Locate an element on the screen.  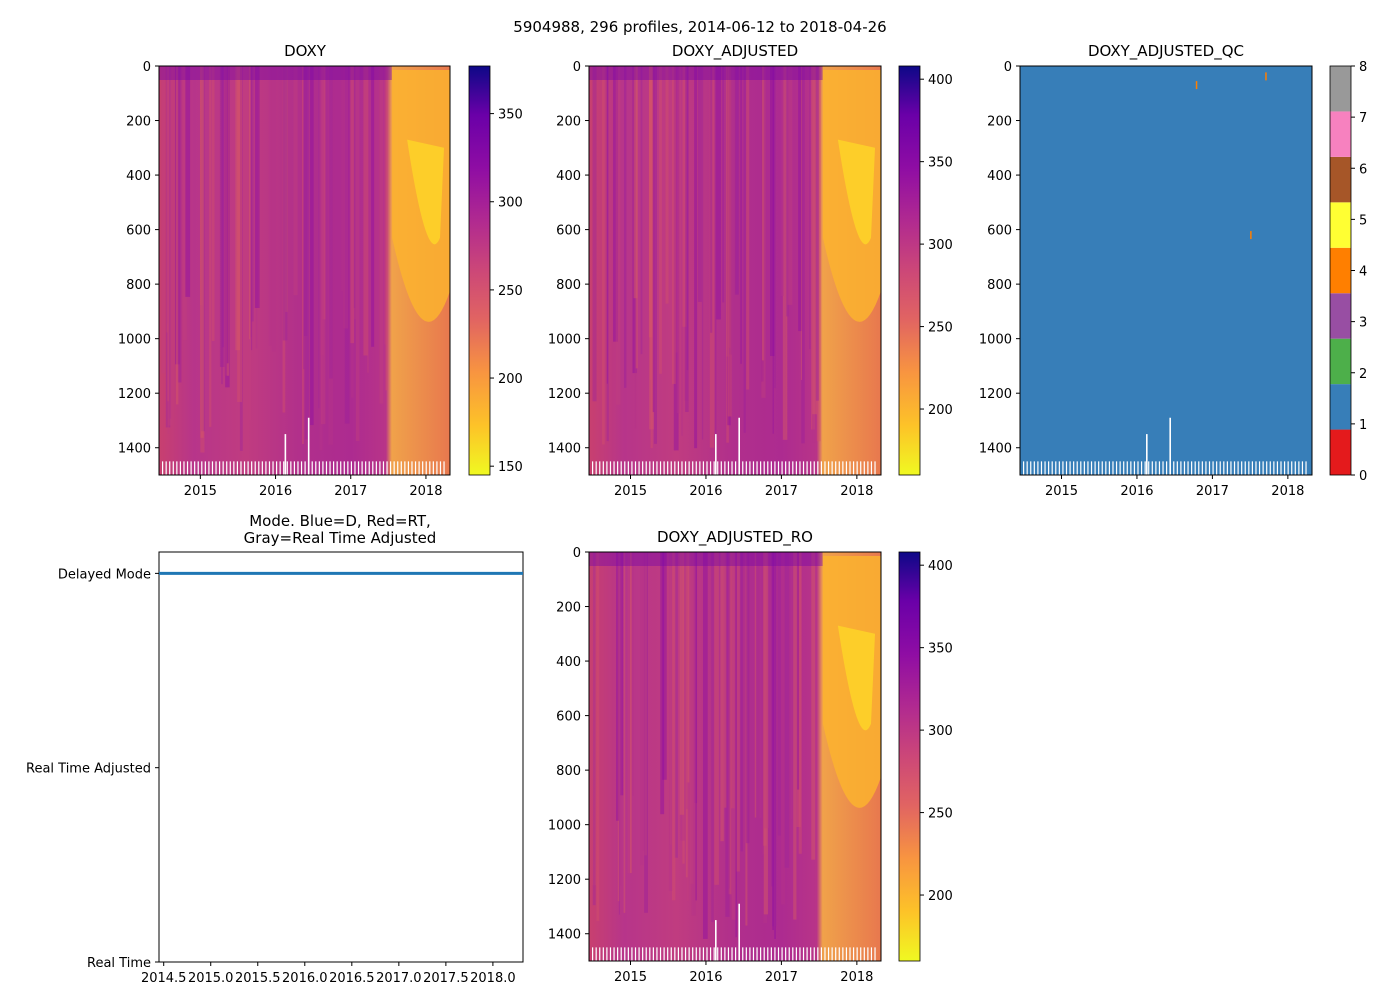
doxy-adjusted-ro-colorbar: 200 250 300 350 400 is located at coordinates (925, 756).